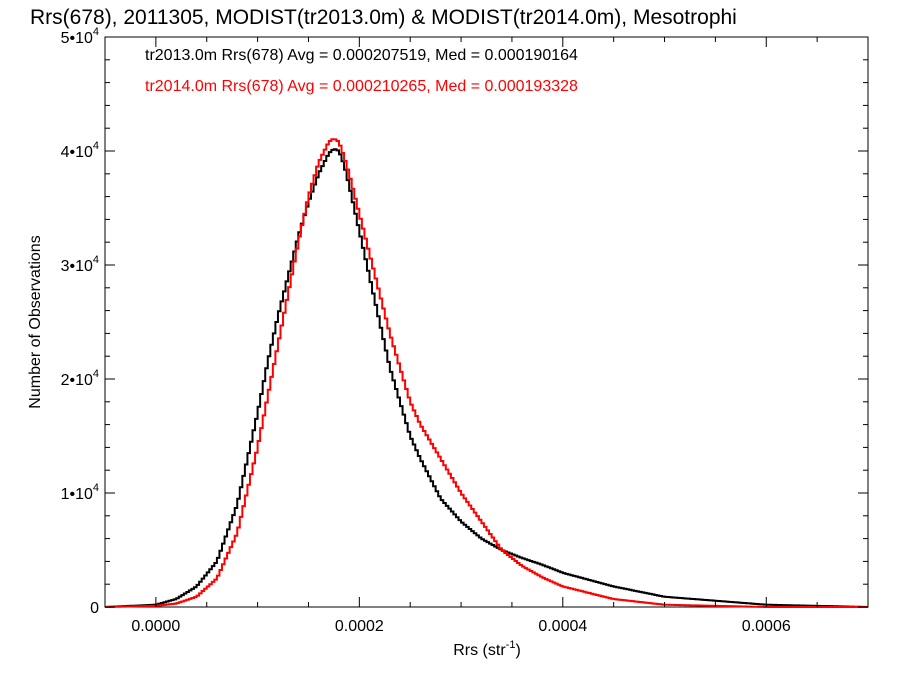 The image size is (900, 675). Describe the element at coordinates (517, 650) in the screenshot. I see `x-axis-label-close: )` at that location.